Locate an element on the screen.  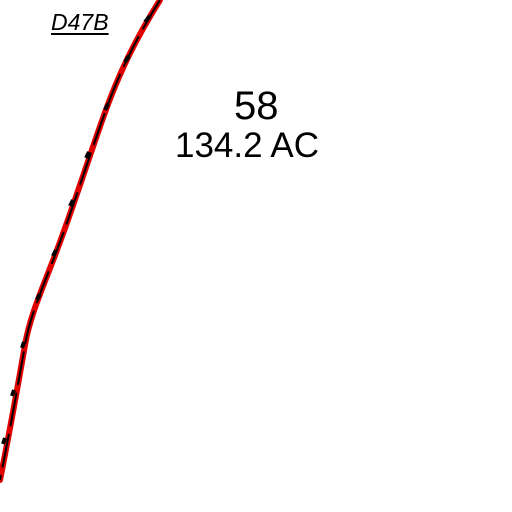
parcel-number-label: 58 is located at coordinates (256, 106).